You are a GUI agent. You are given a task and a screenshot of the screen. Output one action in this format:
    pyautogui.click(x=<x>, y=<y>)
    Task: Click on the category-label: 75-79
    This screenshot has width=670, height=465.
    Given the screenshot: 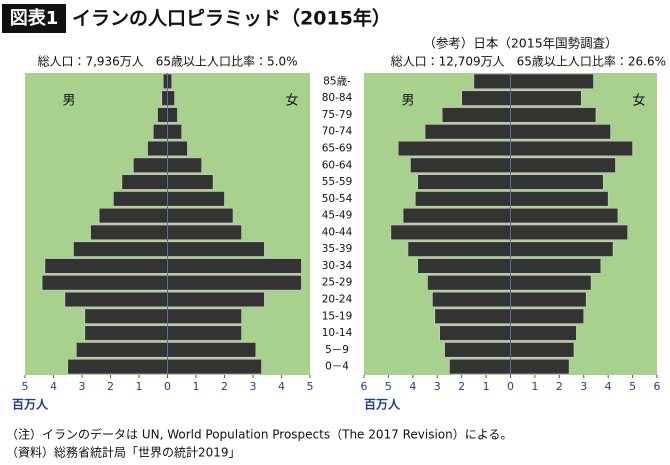 What is the action you would take?
    pyautogui.click(x=337, y=115)
    